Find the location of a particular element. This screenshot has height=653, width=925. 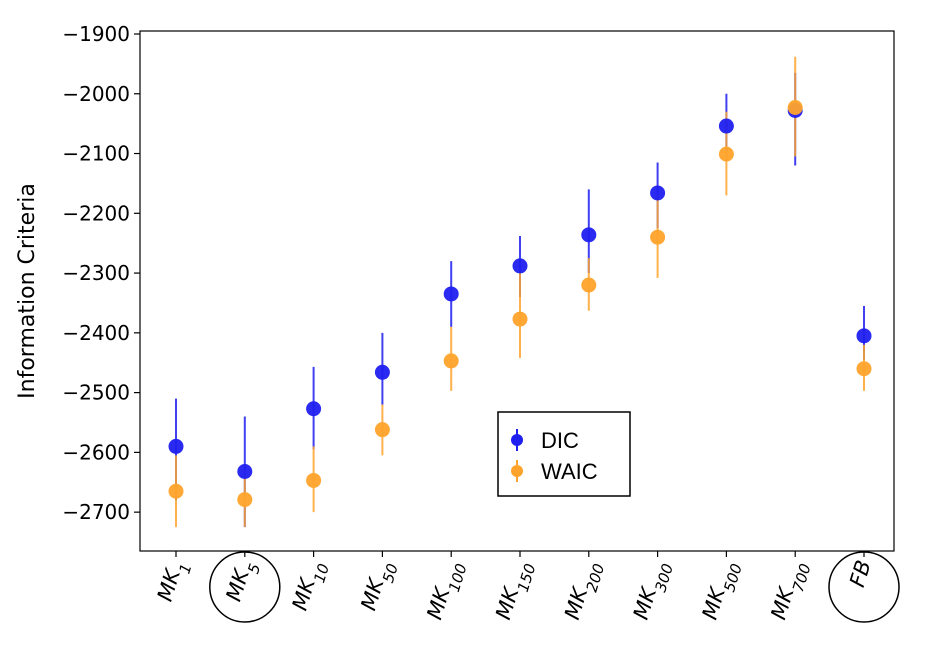

legend-label: DIC is located at coordinates (560, 440).